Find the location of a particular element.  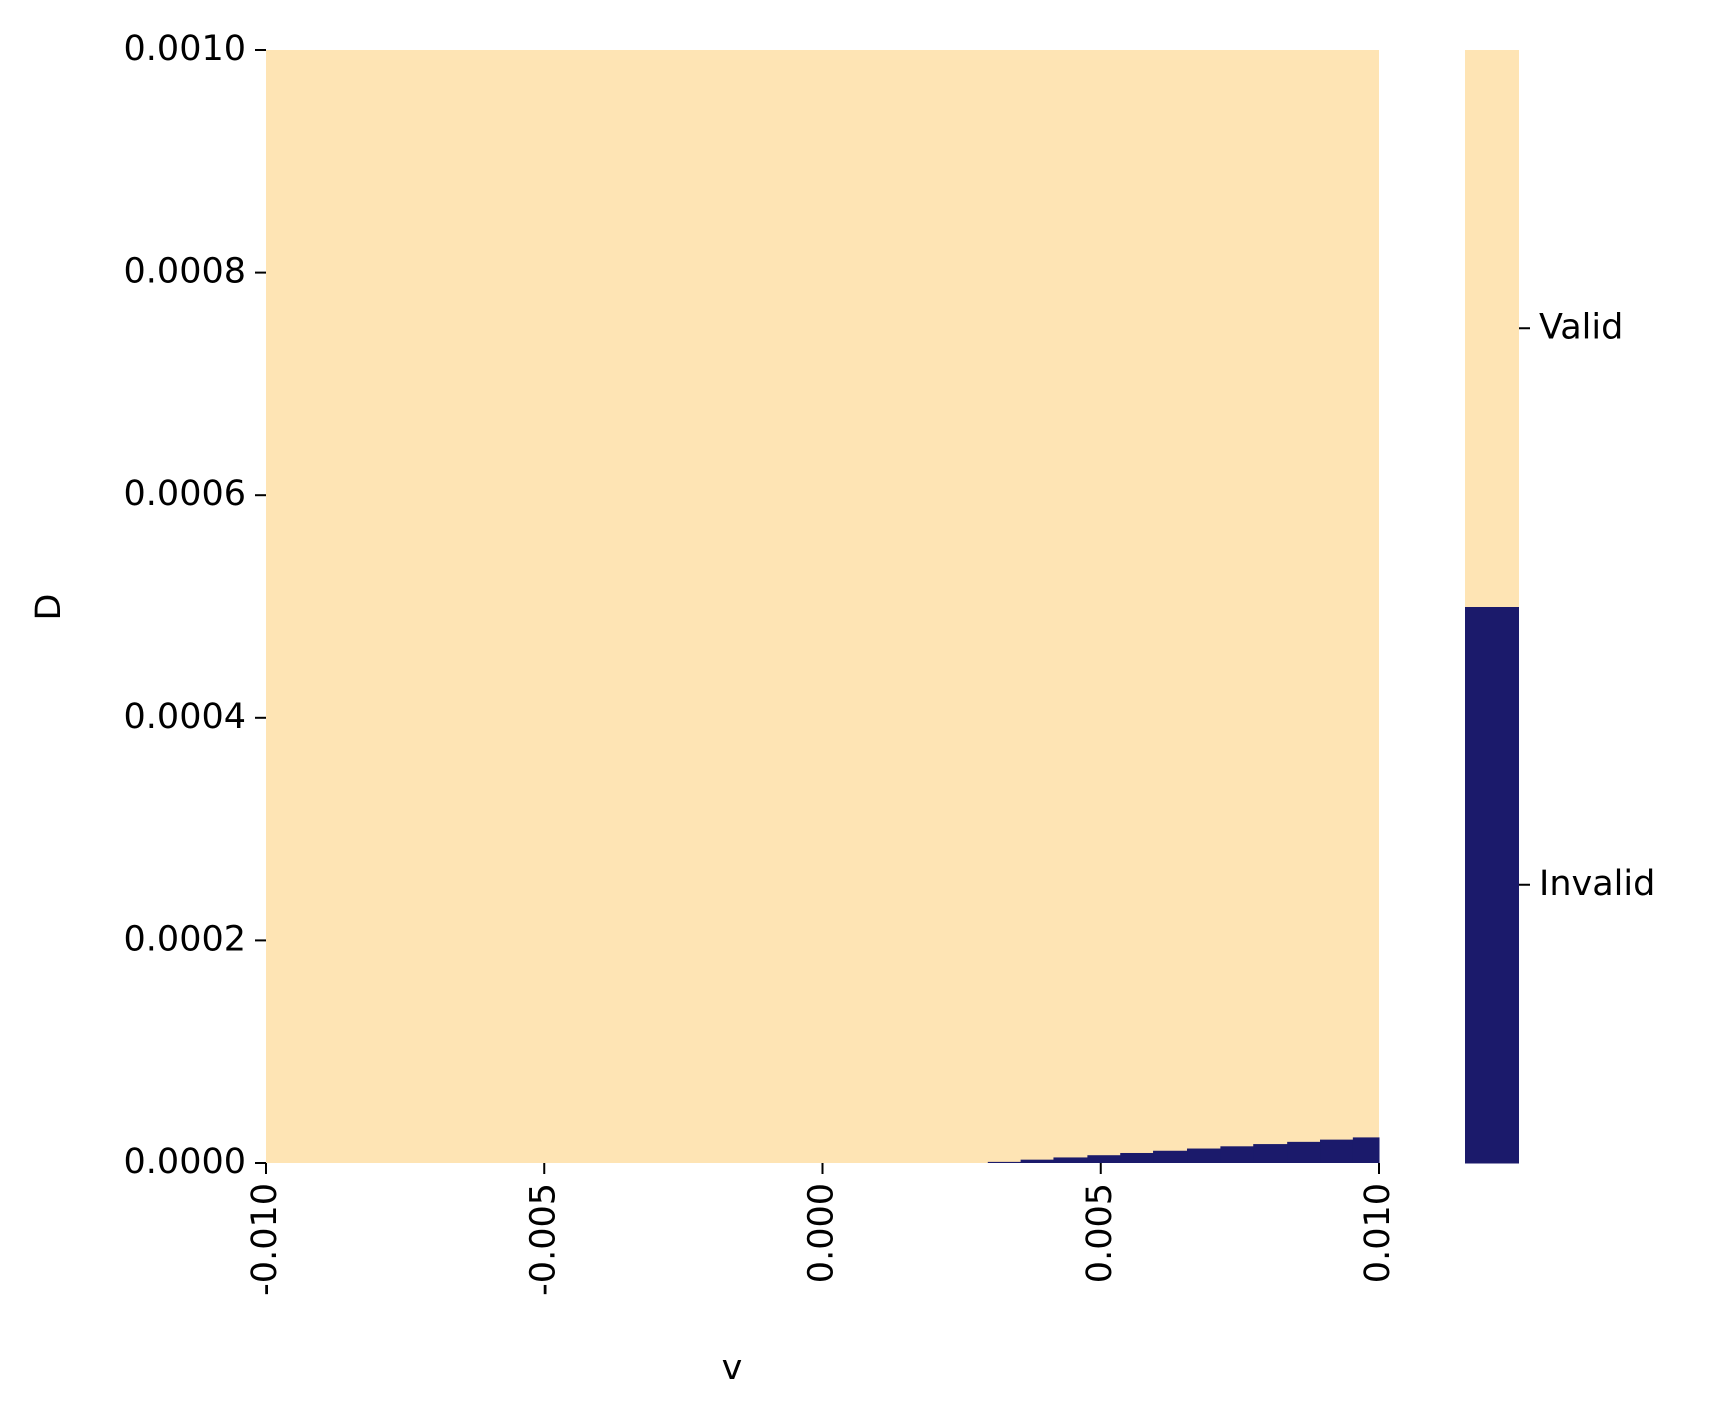

colorbar-label: Invalid is located at coordinates (1597, 884).